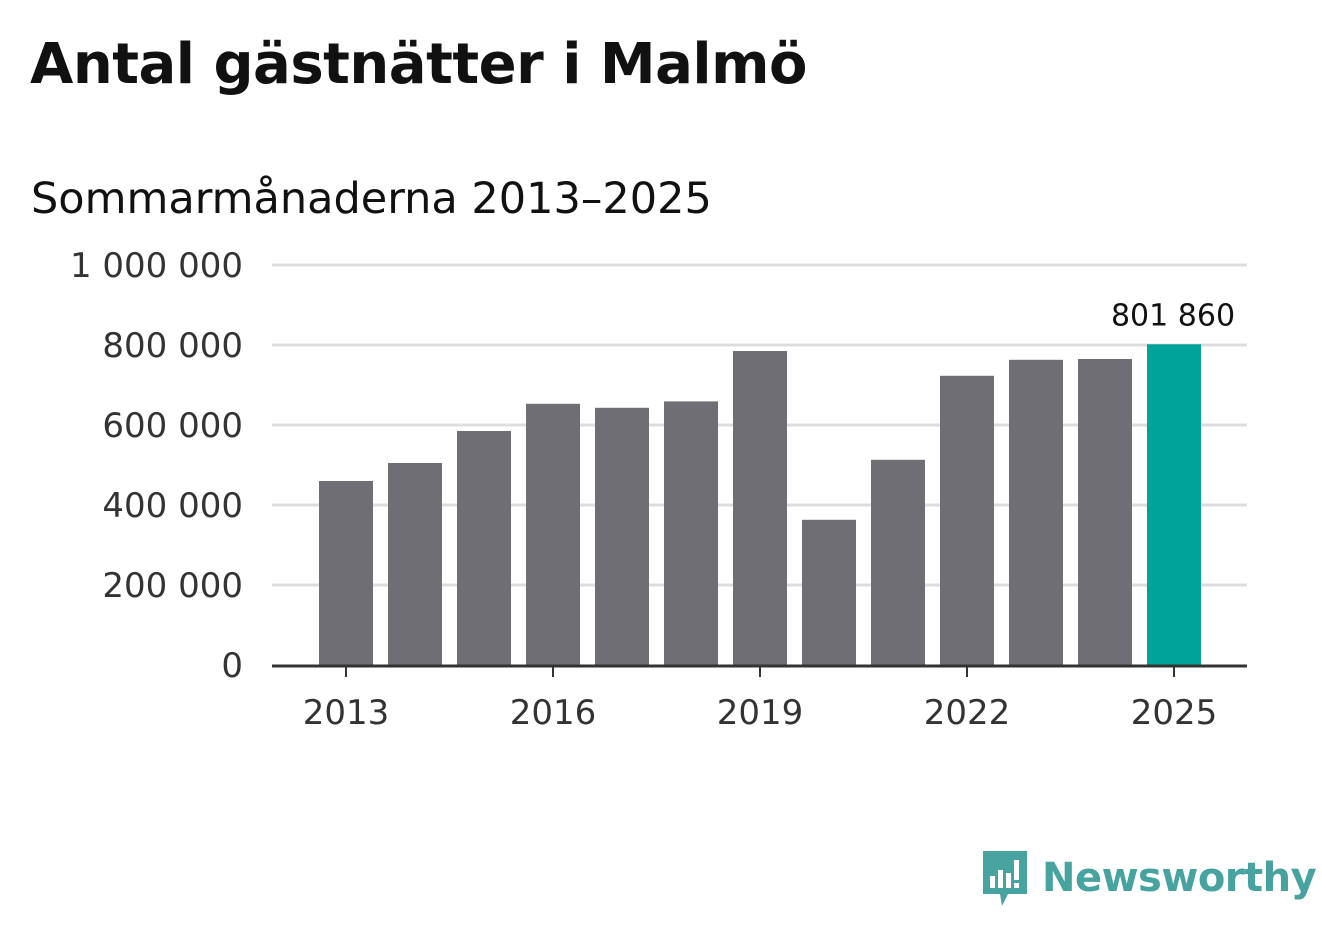  What do you see at coordinates (346, 713) in the screenshot?
I see `x-tick-label: 2013` at bounding box center [346, 713].